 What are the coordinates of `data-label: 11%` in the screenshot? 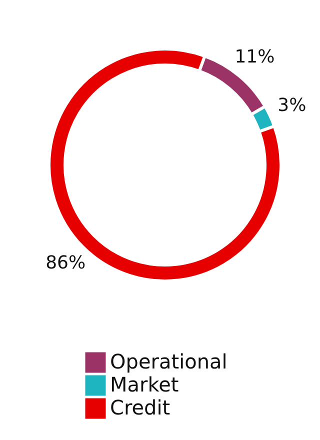 It's located at (254, 57).